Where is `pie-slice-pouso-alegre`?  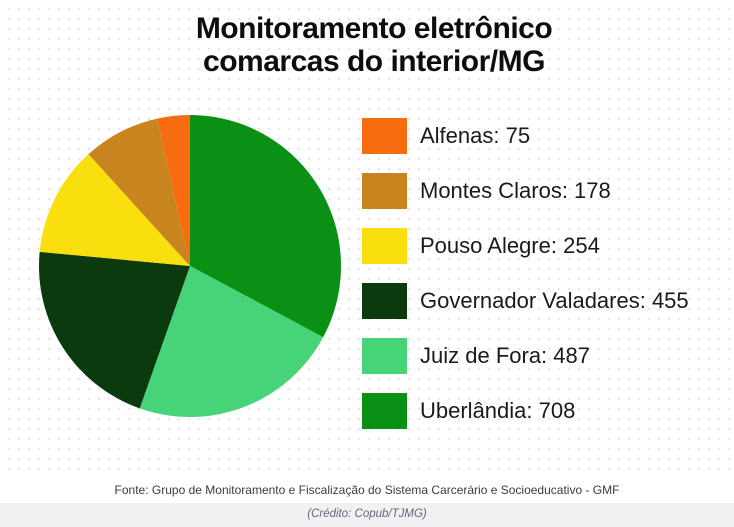
pie-slice-pouso-alegre is located at coordinates (114, 210).